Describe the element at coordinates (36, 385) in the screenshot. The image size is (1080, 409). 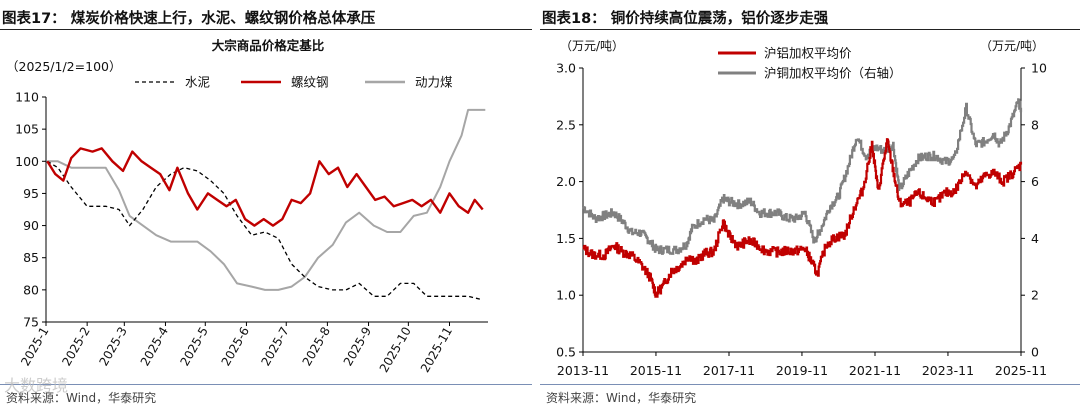
I see `watermark-logo: 大数跨境` at that location.